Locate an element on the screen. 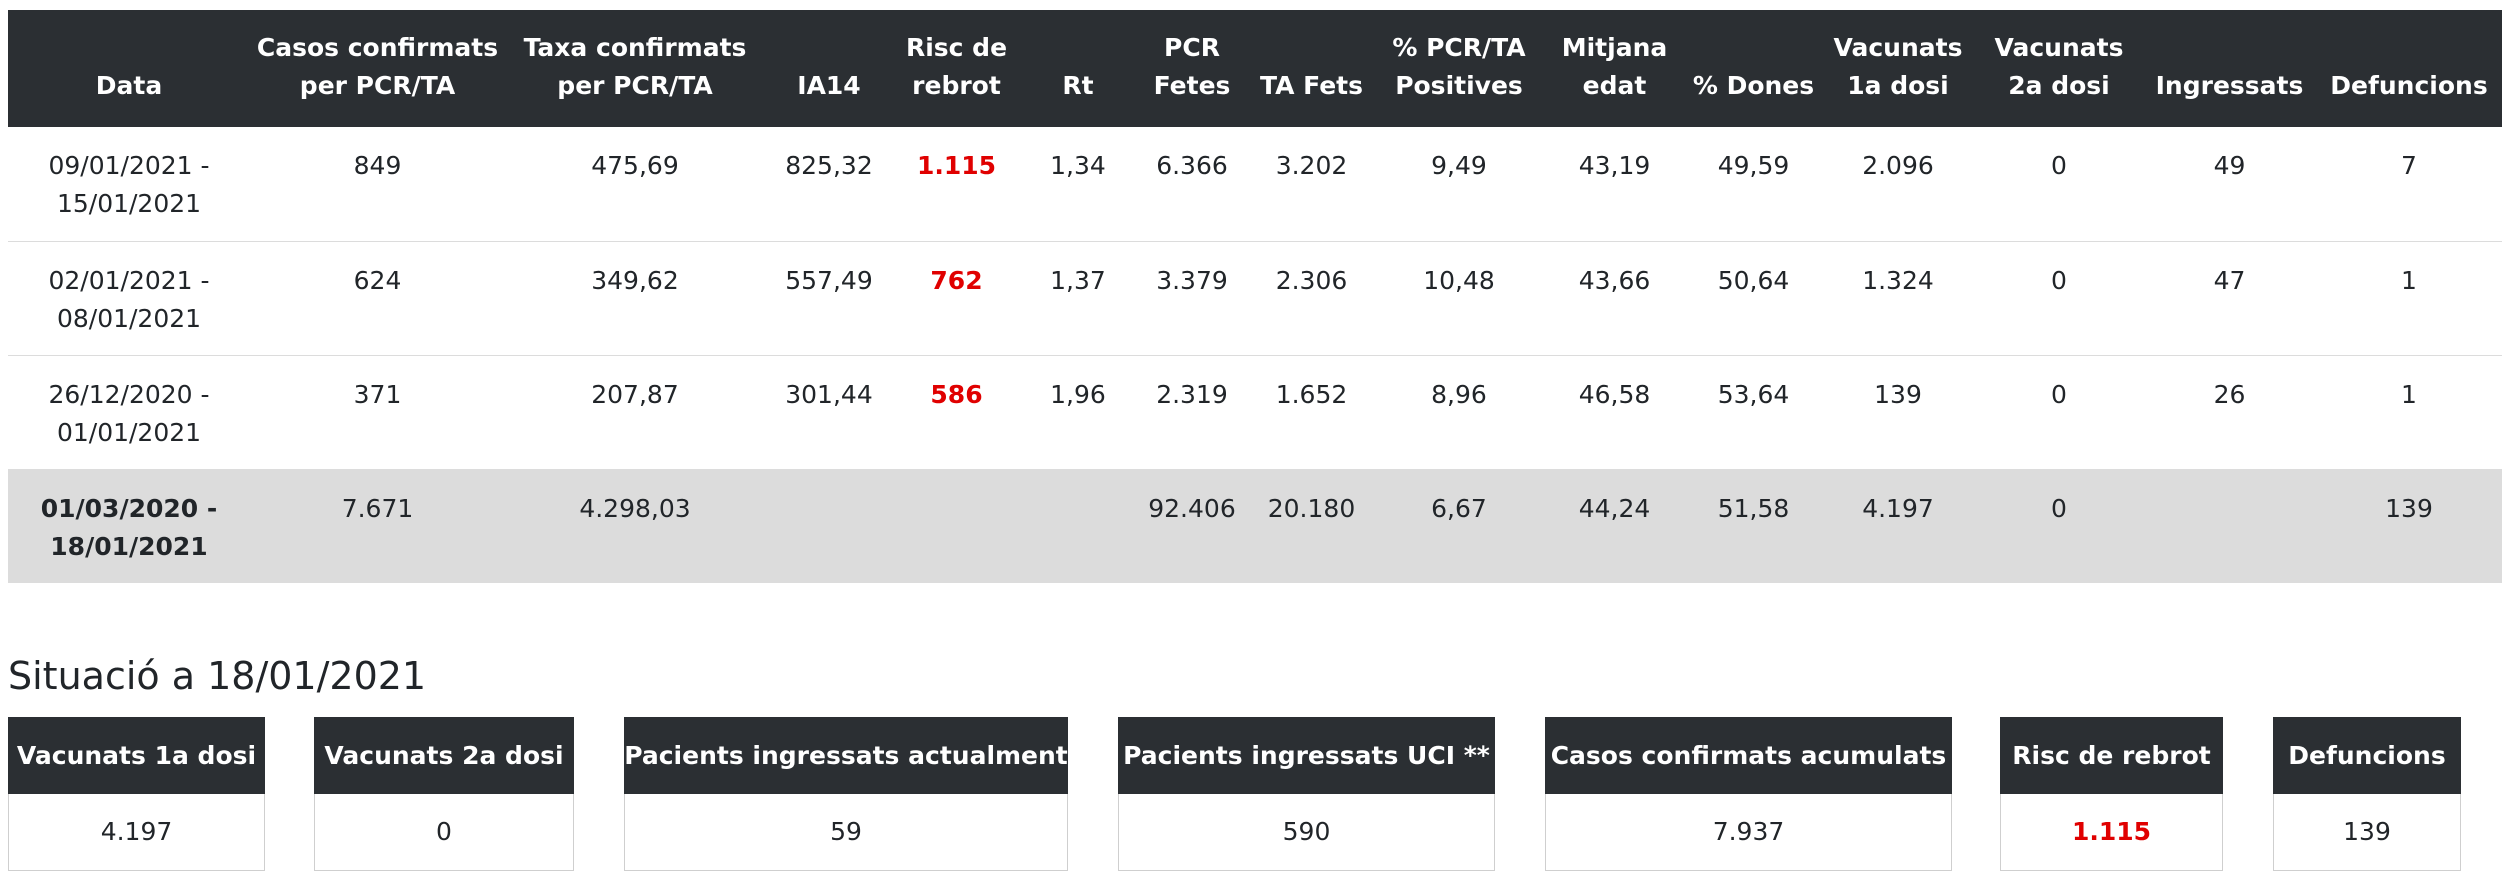 The height and width of the screenshot is (882, 2502). stat-card: Pacients ingressats actualment 59 is located at coordinates (846, 794).